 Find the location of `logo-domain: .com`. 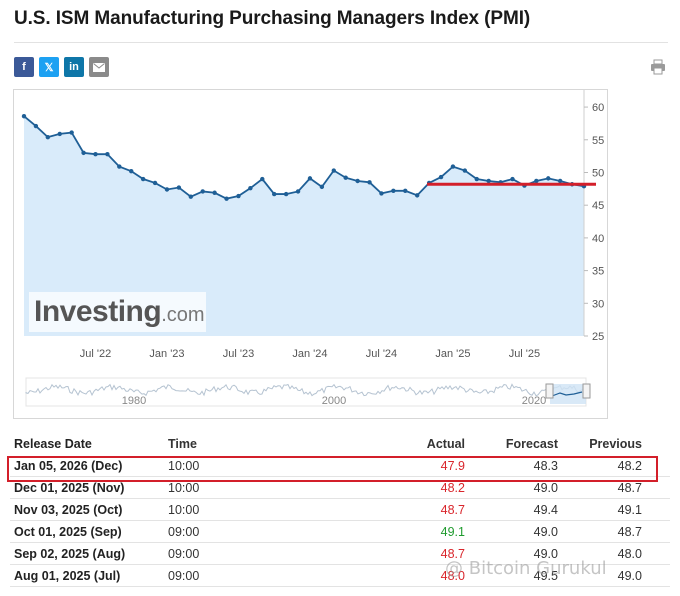

logo-domain: .com is located at coordinates (183, 315).